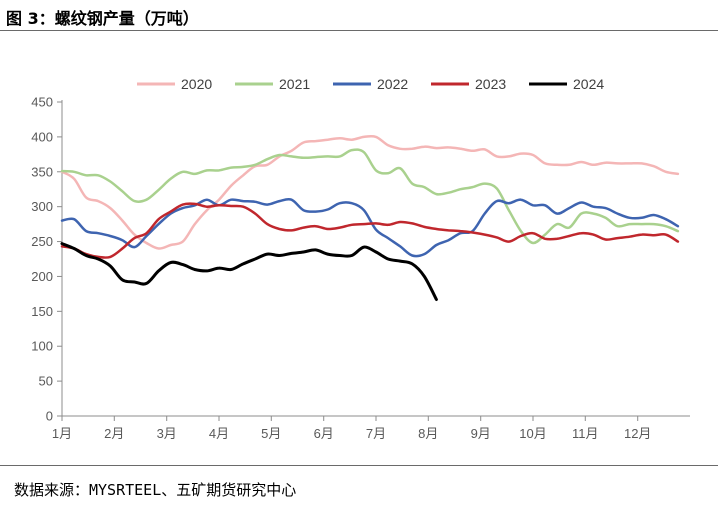  I want to click on series-line-2023, so click(370, 230).